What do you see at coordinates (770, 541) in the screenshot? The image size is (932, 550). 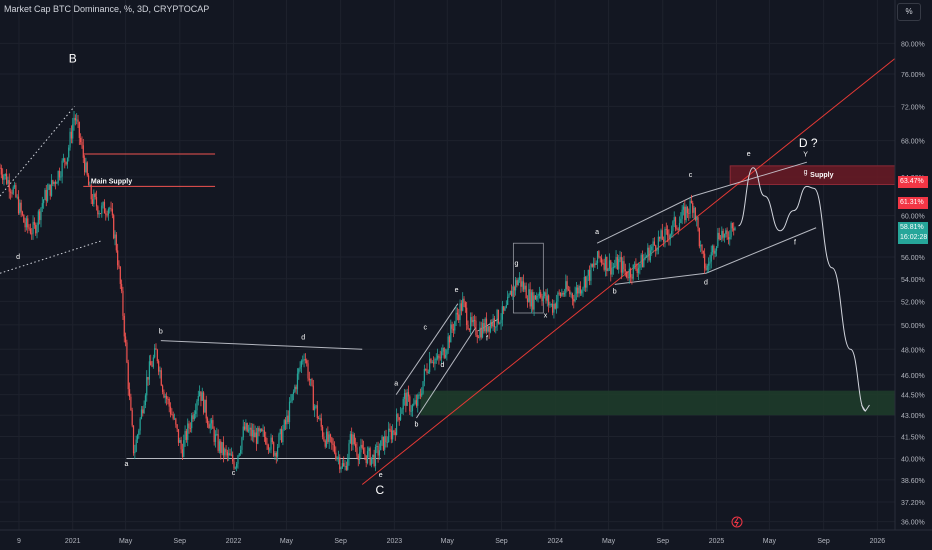 I see `x-tick-label: May` at bounding box center [770, 541].